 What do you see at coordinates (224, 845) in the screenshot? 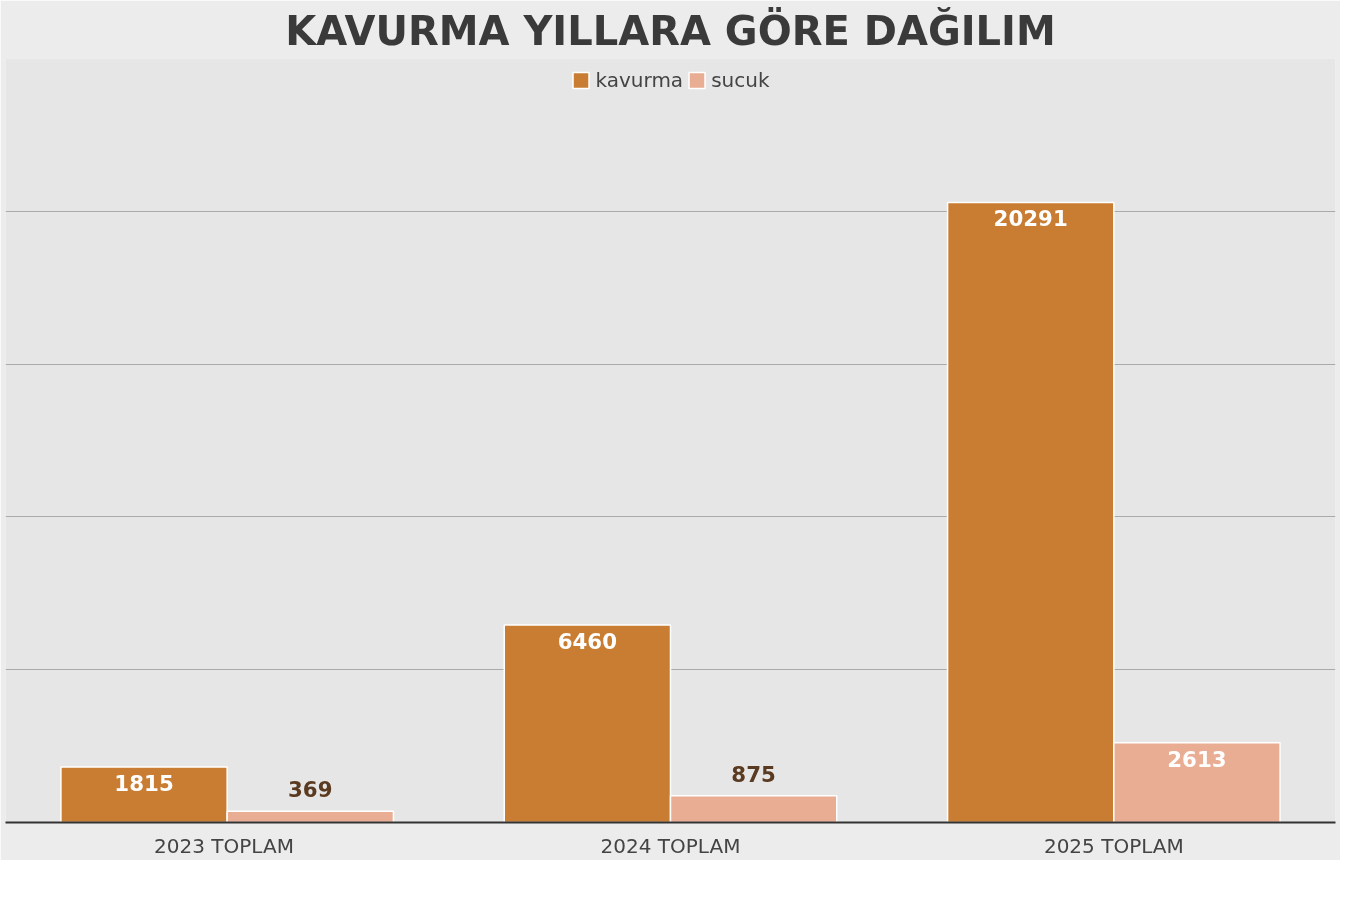
I see `x-tick-label: 2023 TOPLAM` at bounding box center [224, 845].